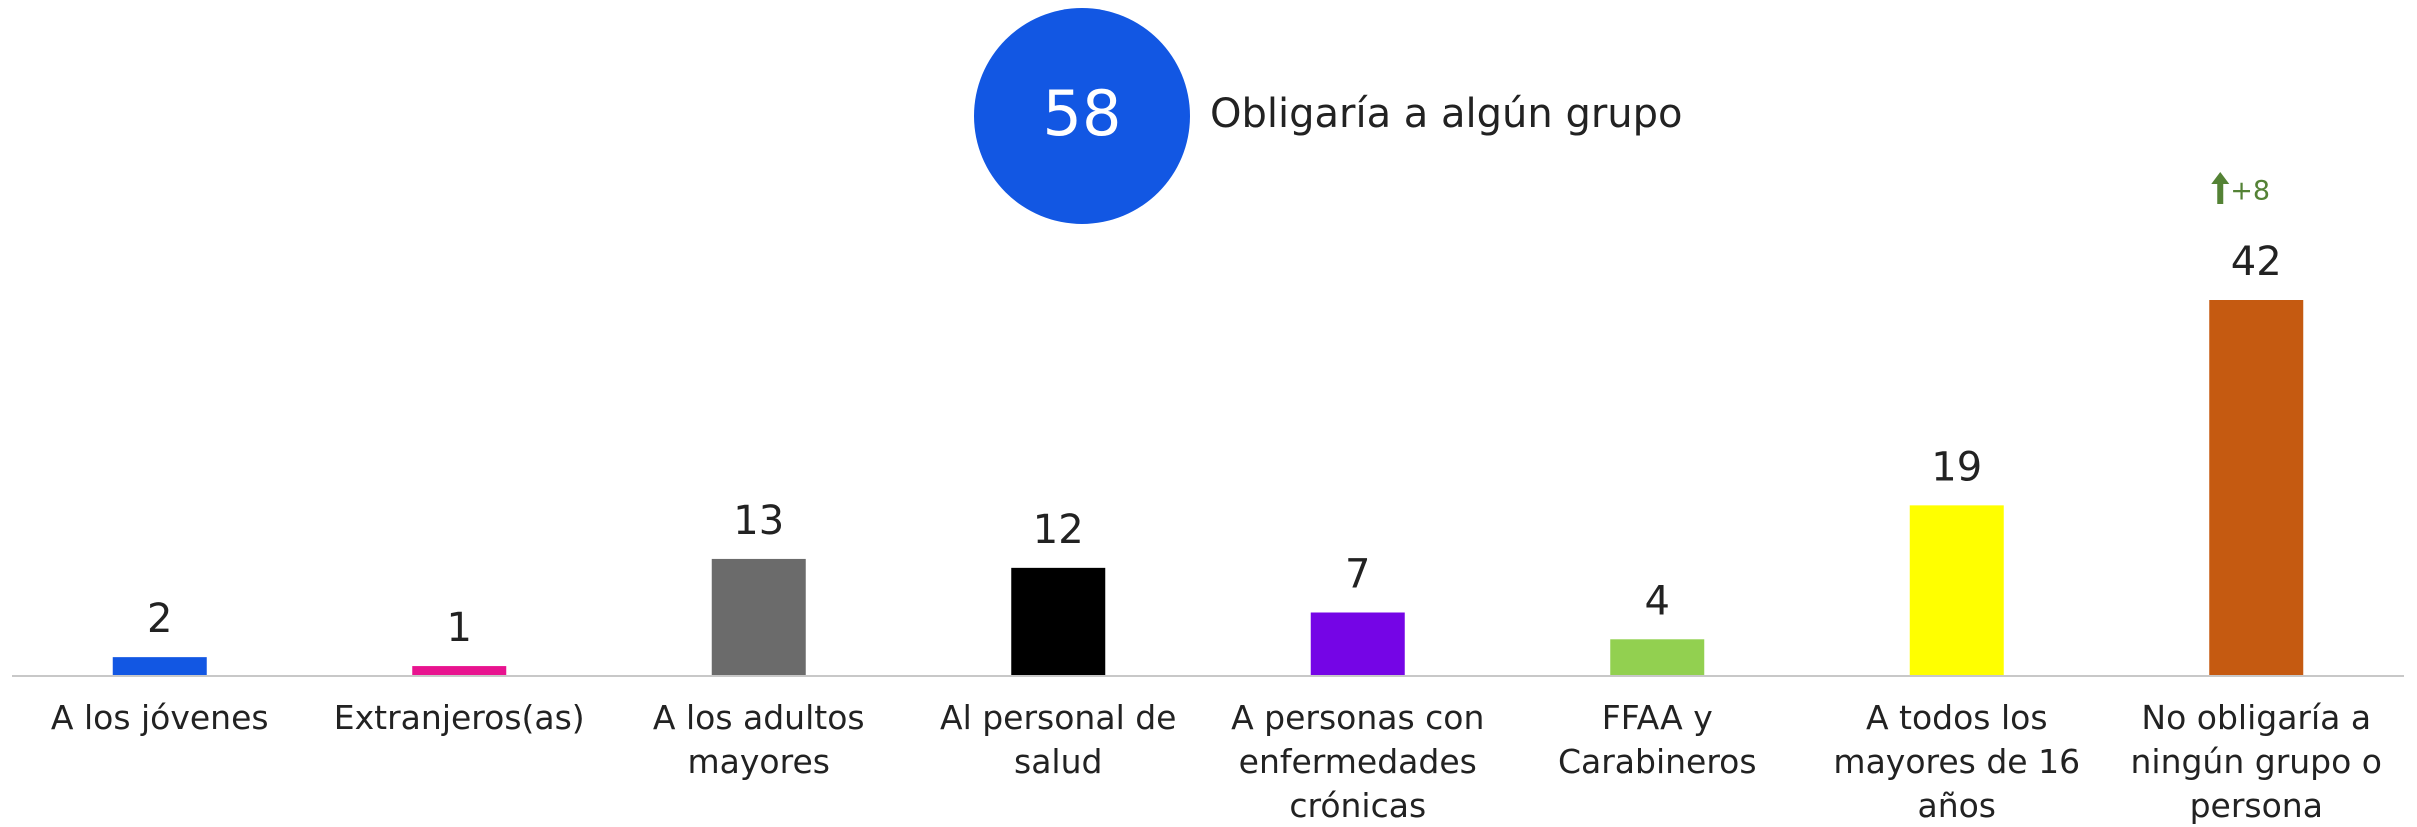 Image resolution: width=2417 pixels, height=827 pixels. I want to click on category-label: FFAA y Carabineros, so click(1657, 739).